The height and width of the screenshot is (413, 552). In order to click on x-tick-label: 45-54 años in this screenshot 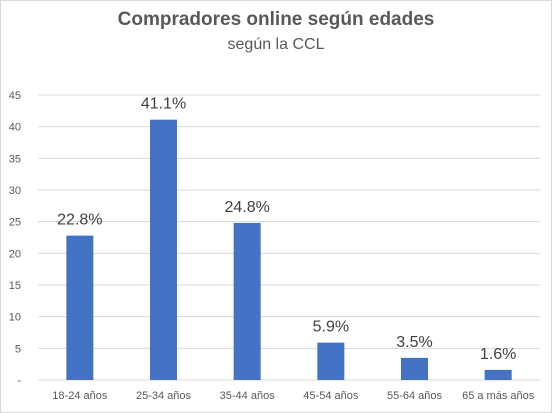, I will do `click(331, 396)`.